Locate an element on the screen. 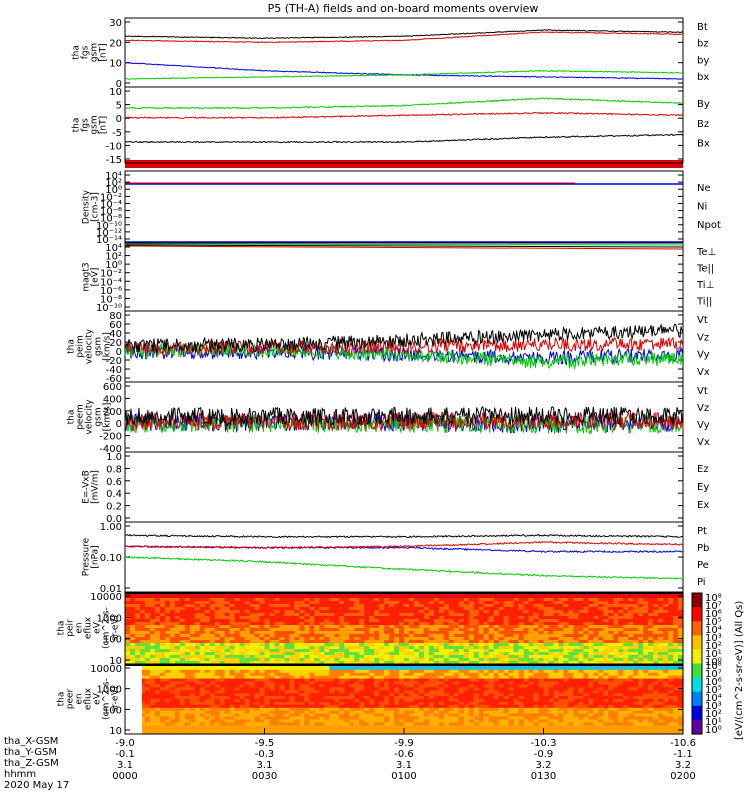 This screenshot has height=800, width=750. y-tick-label: 10 is located at coordinates (115, 92).